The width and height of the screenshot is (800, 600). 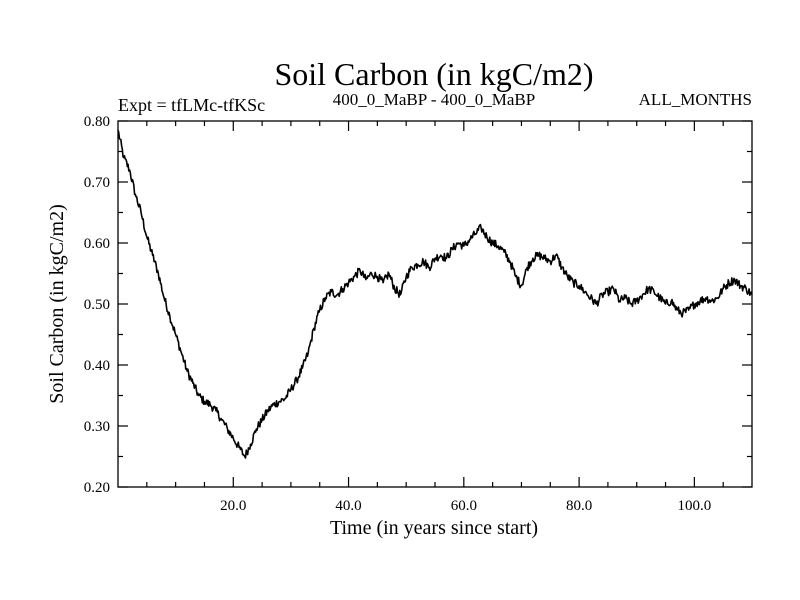 I want to click on x-tick-label: 80.0, so click(x=579, y=506).